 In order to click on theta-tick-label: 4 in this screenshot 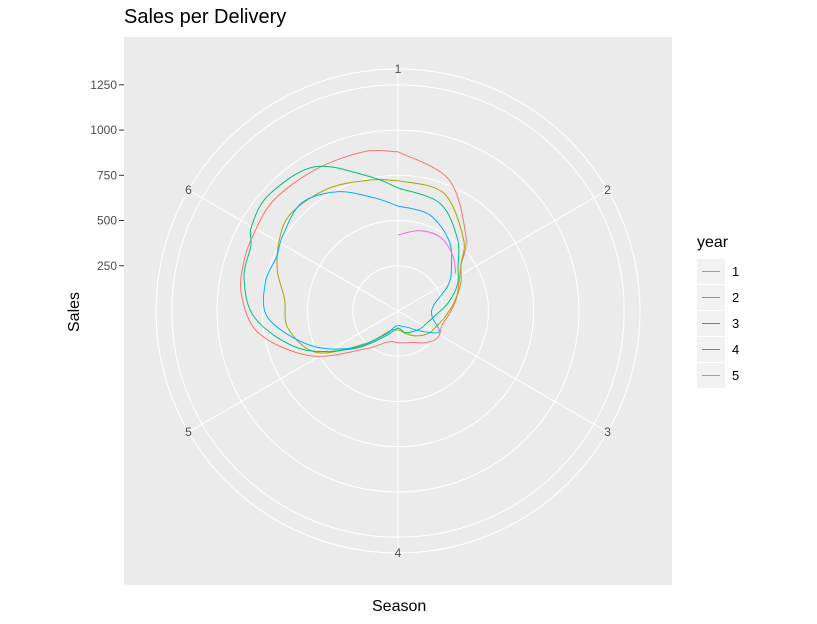, I will do `click(398, 553)`.